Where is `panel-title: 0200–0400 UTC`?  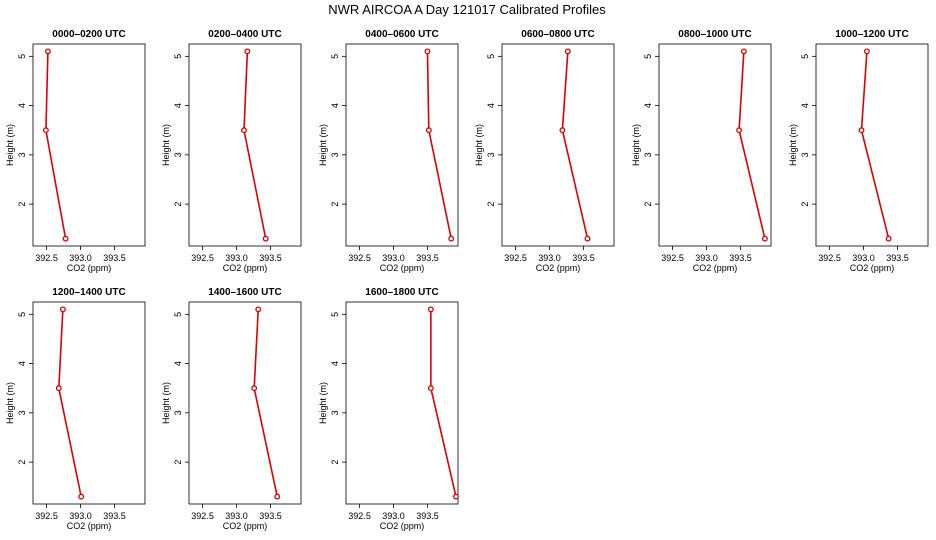
panel-title: 0200–0400 UTC is located at coordinates (244, 34).